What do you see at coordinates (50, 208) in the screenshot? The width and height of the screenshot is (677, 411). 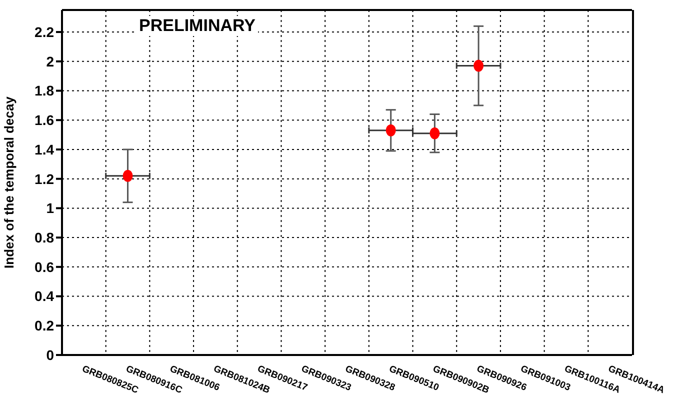 I see `y-tick-label: 1` at bounding box center [50, 208].